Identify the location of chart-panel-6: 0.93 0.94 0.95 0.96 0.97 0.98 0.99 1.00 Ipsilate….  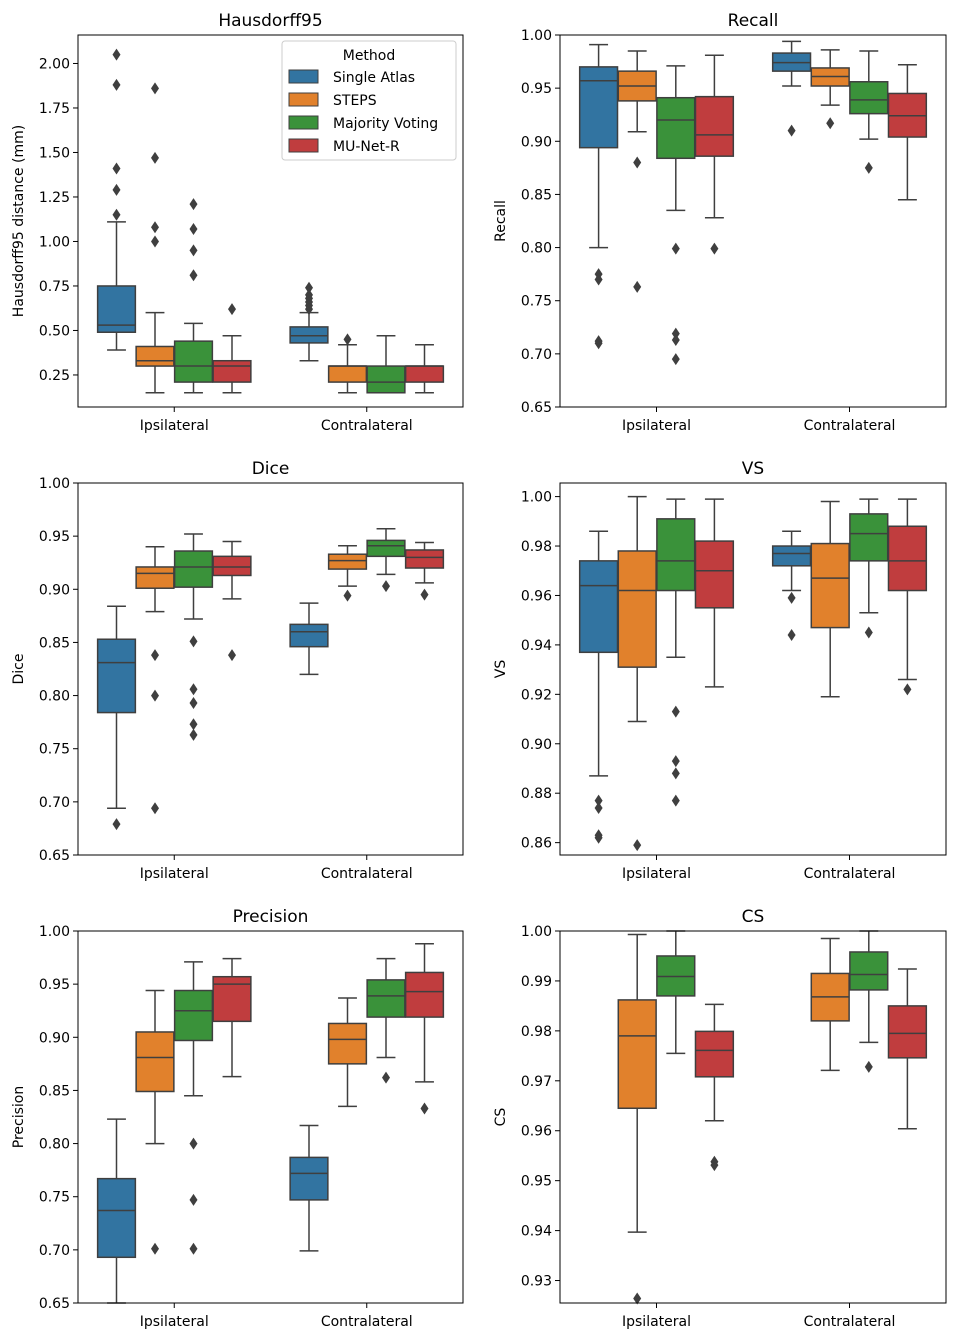
(720, 1118).